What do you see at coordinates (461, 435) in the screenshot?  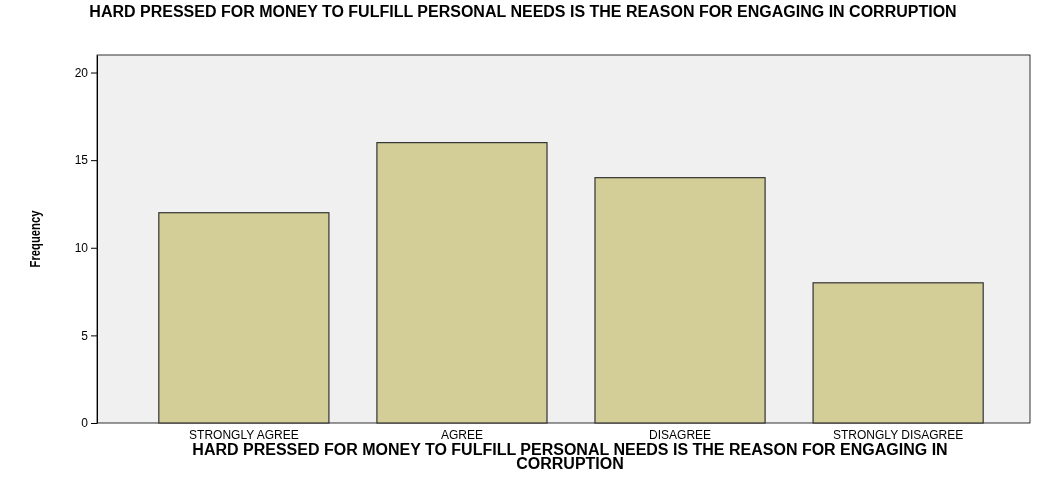 I see `x-tick-label: AGREE` at bounding box center [461, 435].